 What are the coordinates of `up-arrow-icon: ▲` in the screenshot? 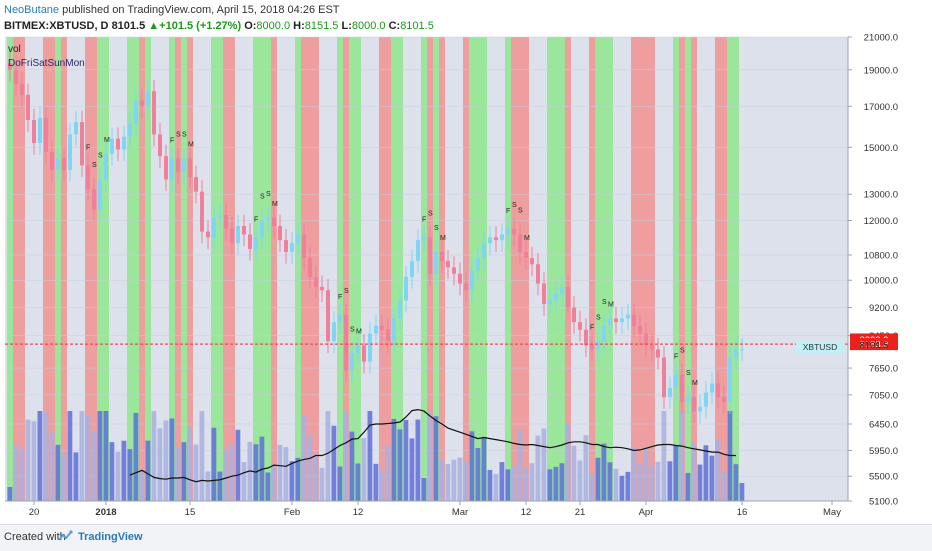 It's located at (154, 26).